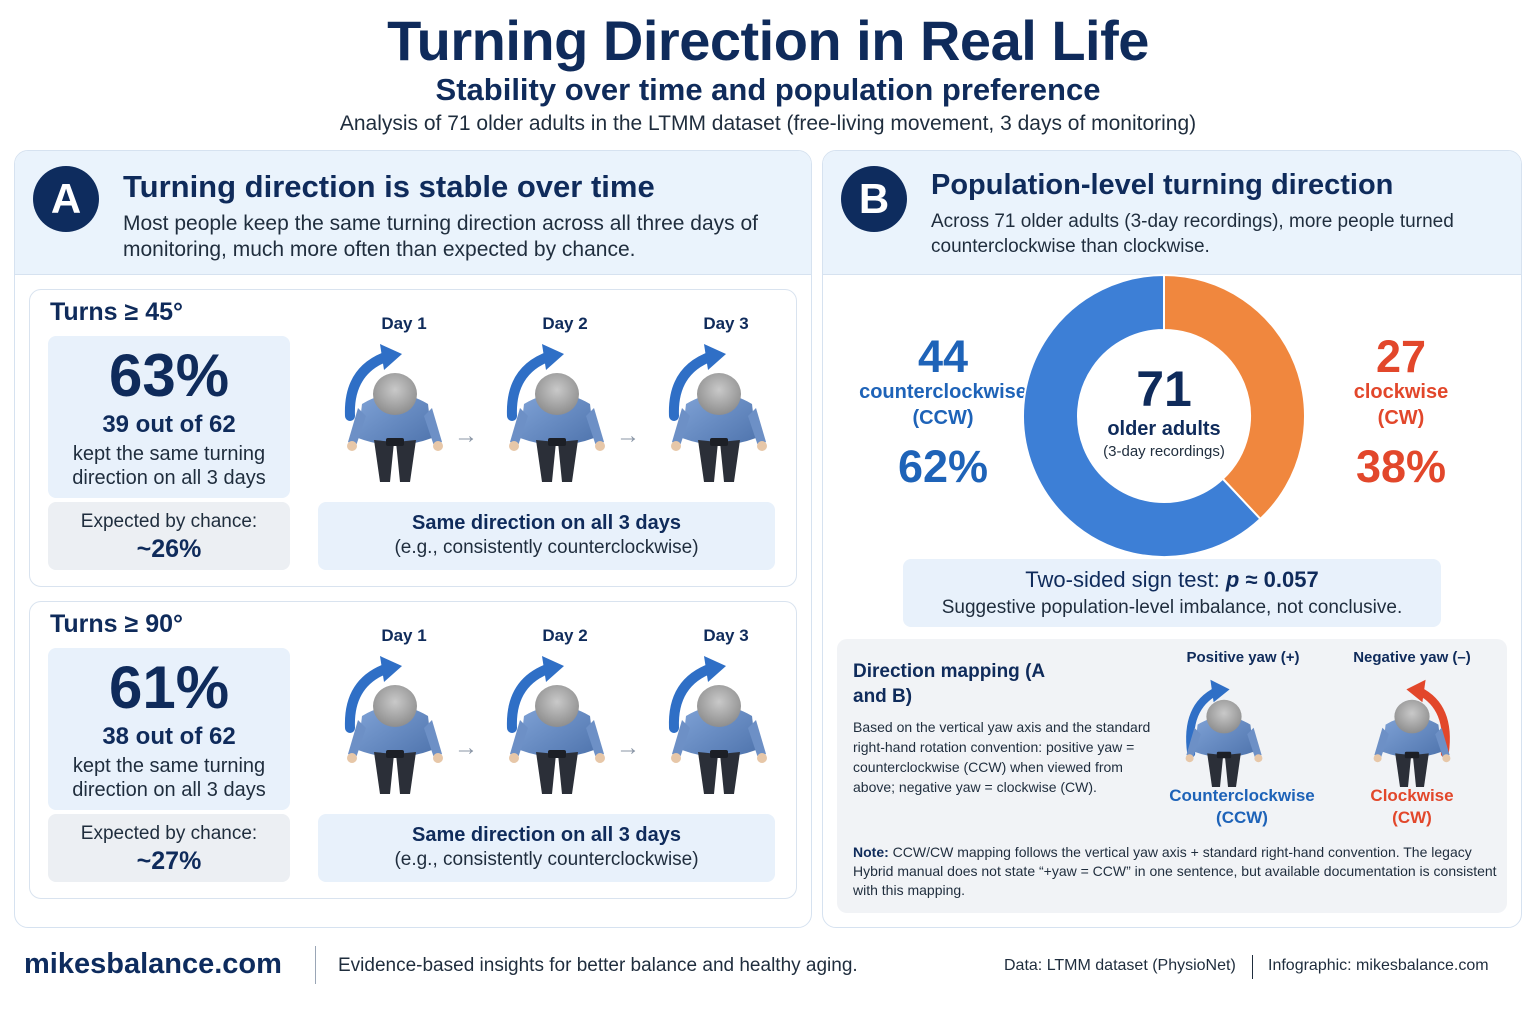  I want to click on p-symbol: p, so click(1232, 579).